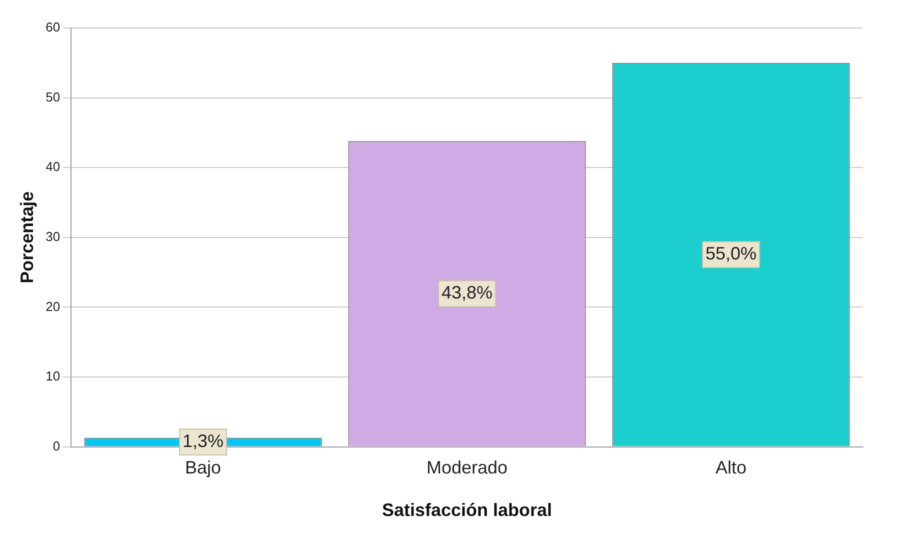 The image size is (901, 539). I want to click on y-tick-label: 20, so click(53, 306).